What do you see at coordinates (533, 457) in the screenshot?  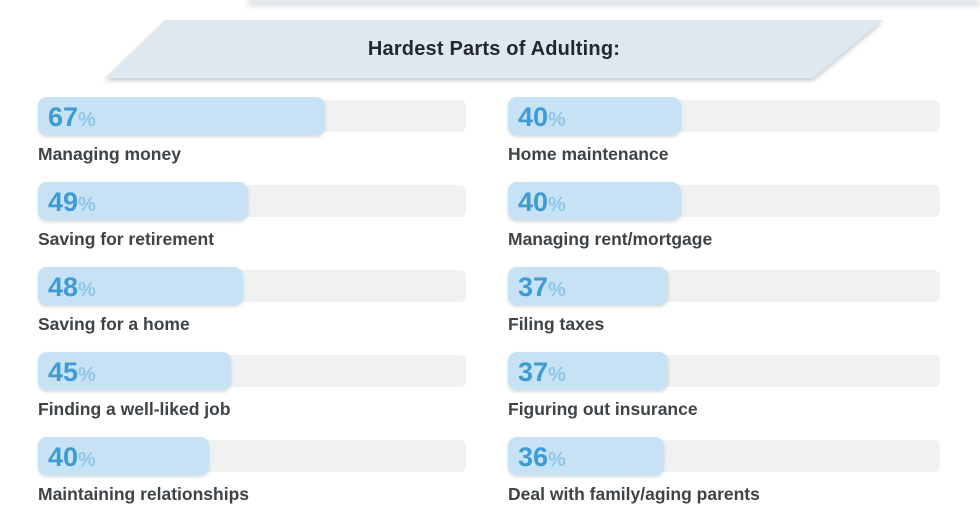 I see `bar-value-number: 36` at bounding box center [533, 457].